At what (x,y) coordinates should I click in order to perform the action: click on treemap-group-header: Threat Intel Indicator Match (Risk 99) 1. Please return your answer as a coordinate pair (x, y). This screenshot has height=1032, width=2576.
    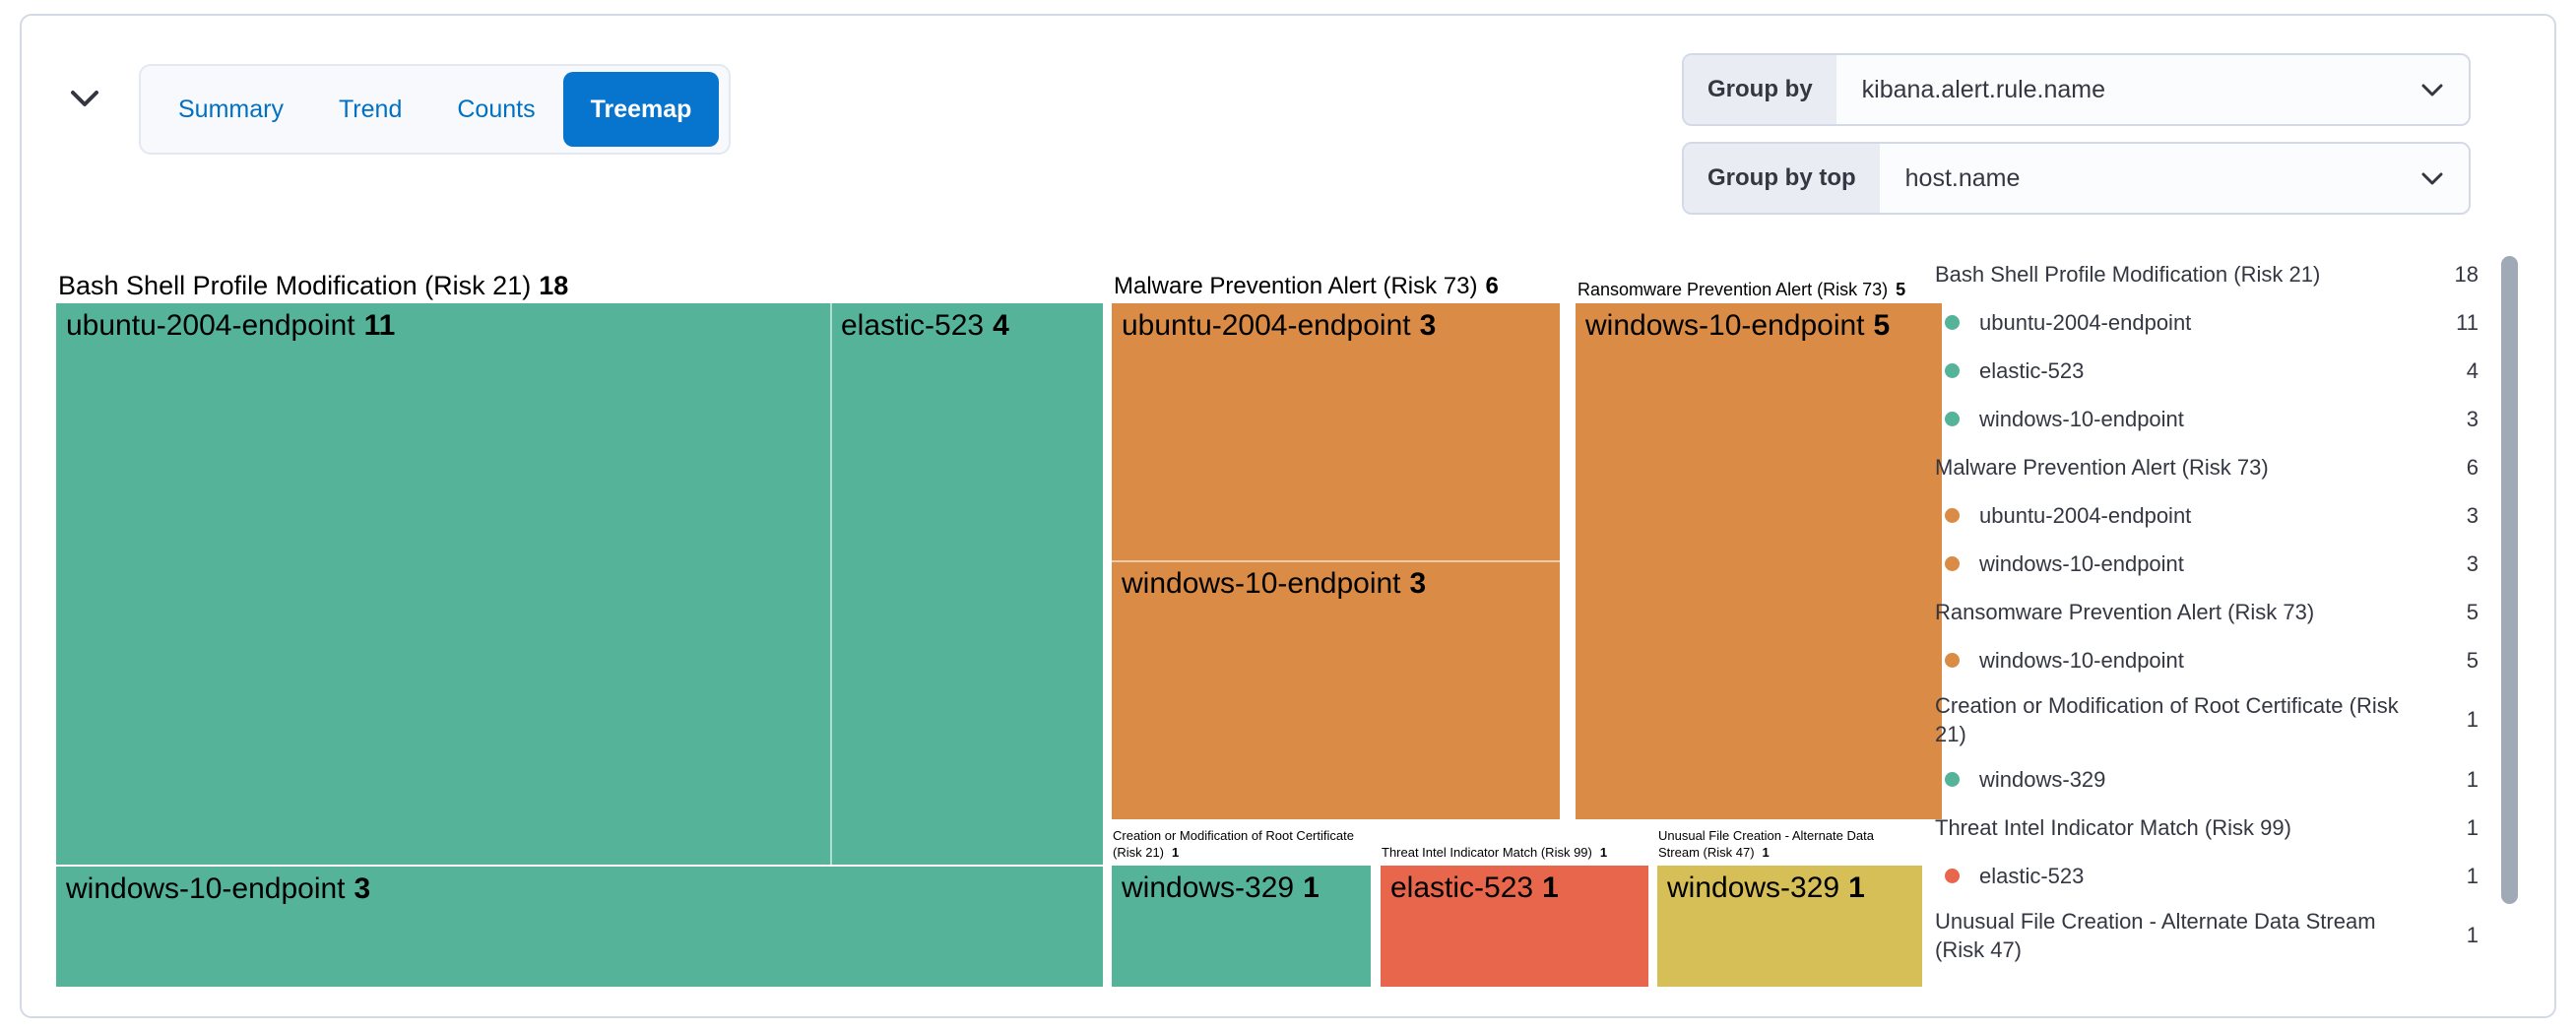
    Looking at the image, I should click on (1495, 852).